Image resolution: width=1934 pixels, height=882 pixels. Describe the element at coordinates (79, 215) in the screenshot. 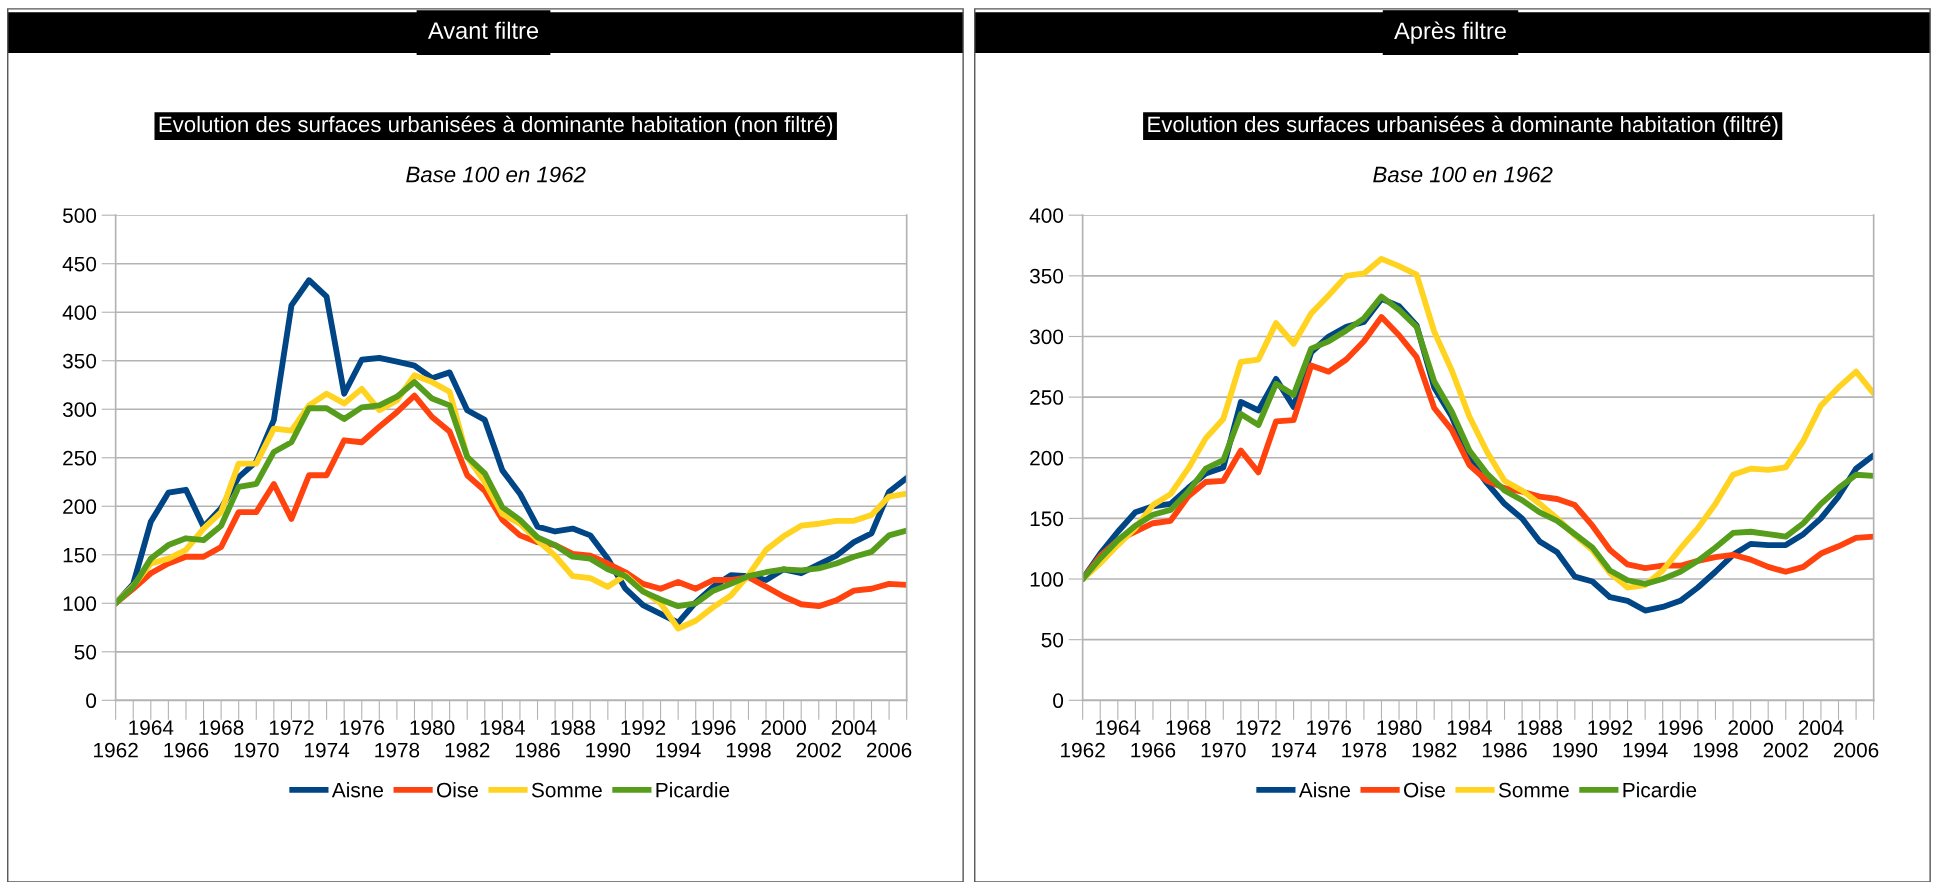

I see `y-tick-label: 500` at that location.